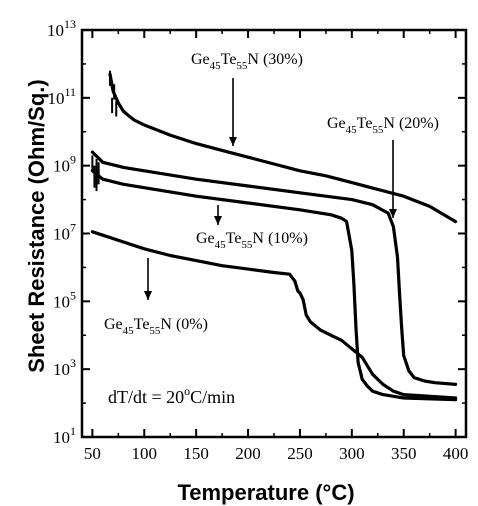 The width and height of the screenshot is (478, 506). I want to click on label-rest: N (30%), so click(275, 59).